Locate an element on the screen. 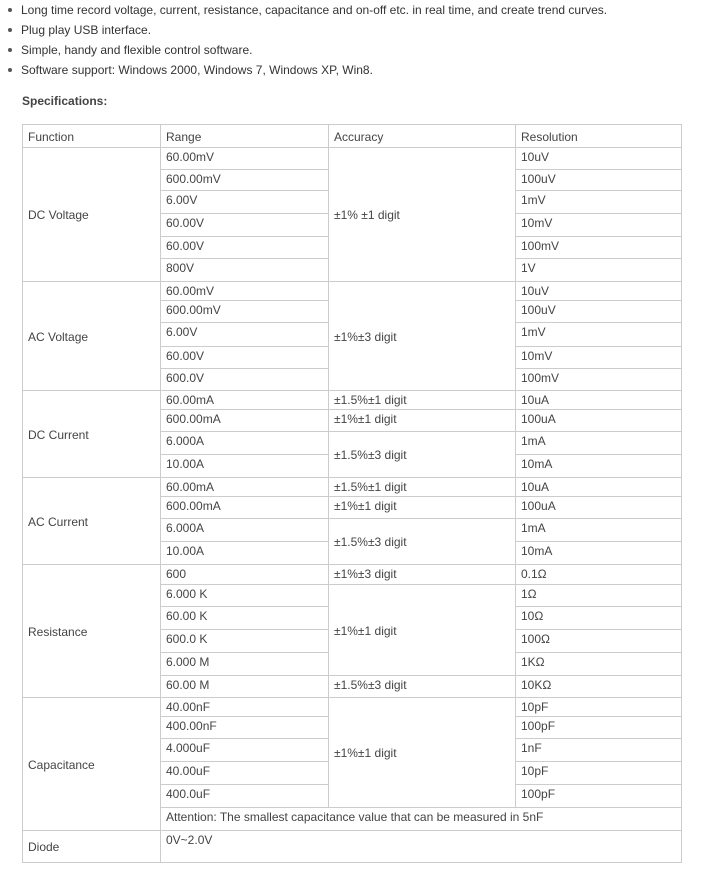 The height and width of the screenshot is (871, 714). resolution-cell: 100pF is located at coordinates (598, 727).